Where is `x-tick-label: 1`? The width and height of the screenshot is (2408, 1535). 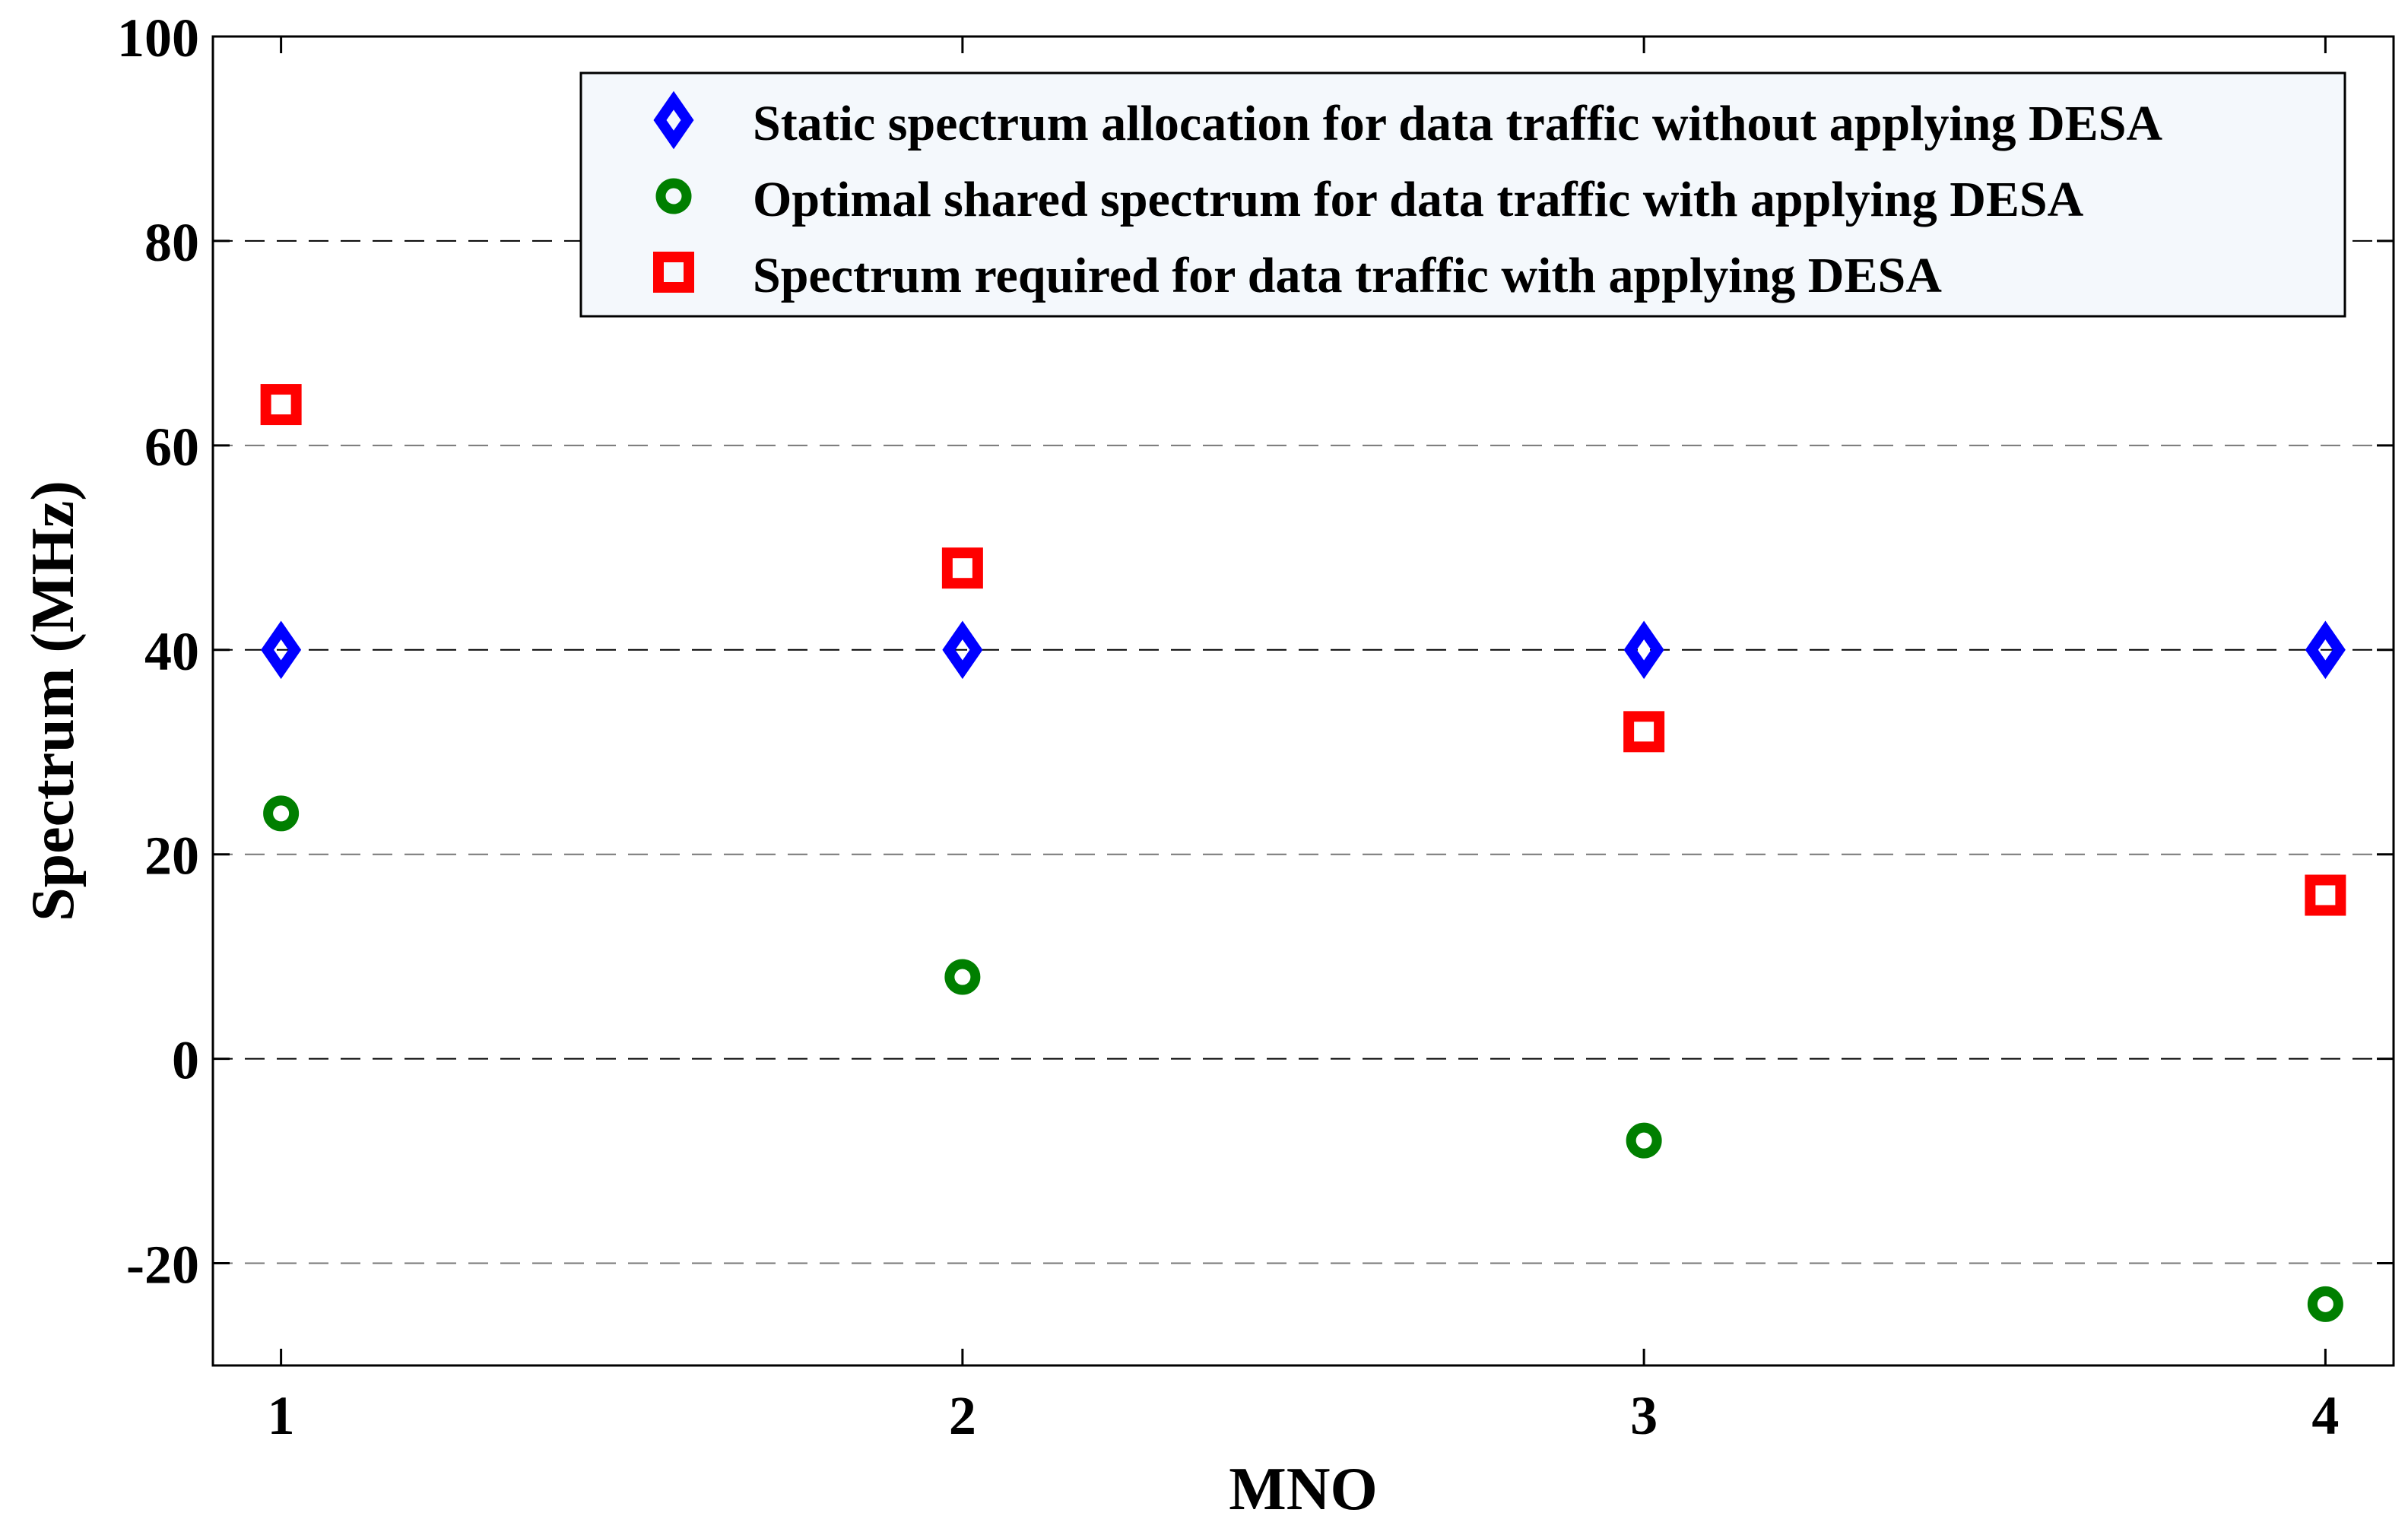 x-tick-label: 1 is located at coordinates (281, 1415).